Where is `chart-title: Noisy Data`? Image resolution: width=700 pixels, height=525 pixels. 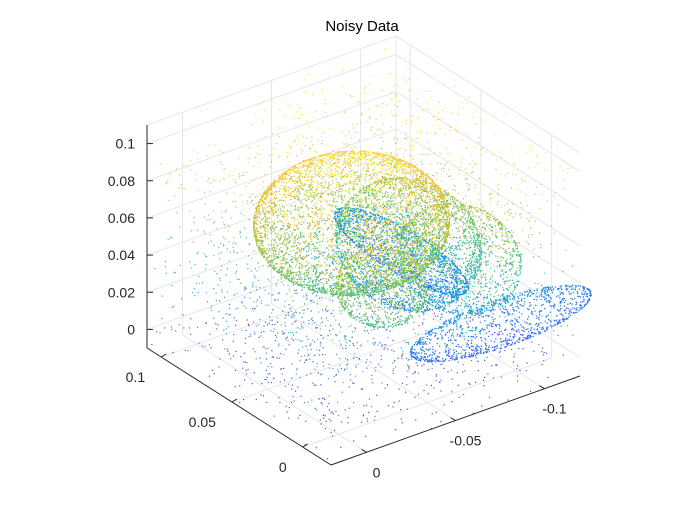 chart-title: Noisy Data is located at coordinates (362, 26).